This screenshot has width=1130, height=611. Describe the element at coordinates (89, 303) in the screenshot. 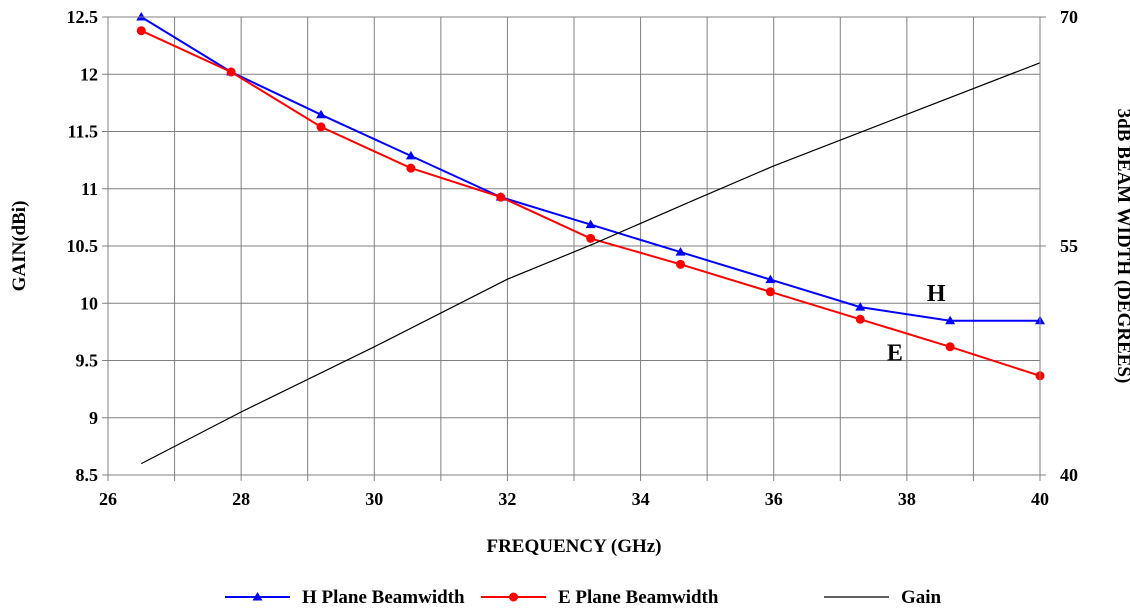

I see `y-tick-label: 10` at that location.